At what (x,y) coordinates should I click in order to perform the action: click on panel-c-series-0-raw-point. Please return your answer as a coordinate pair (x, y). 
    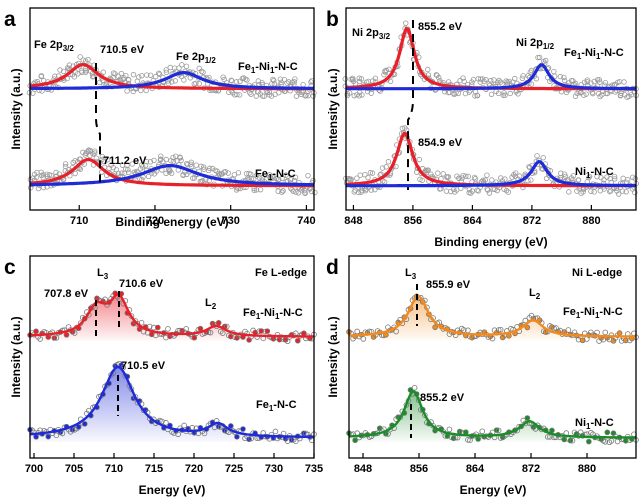
    Looking at the image, I should click on (218, 323).